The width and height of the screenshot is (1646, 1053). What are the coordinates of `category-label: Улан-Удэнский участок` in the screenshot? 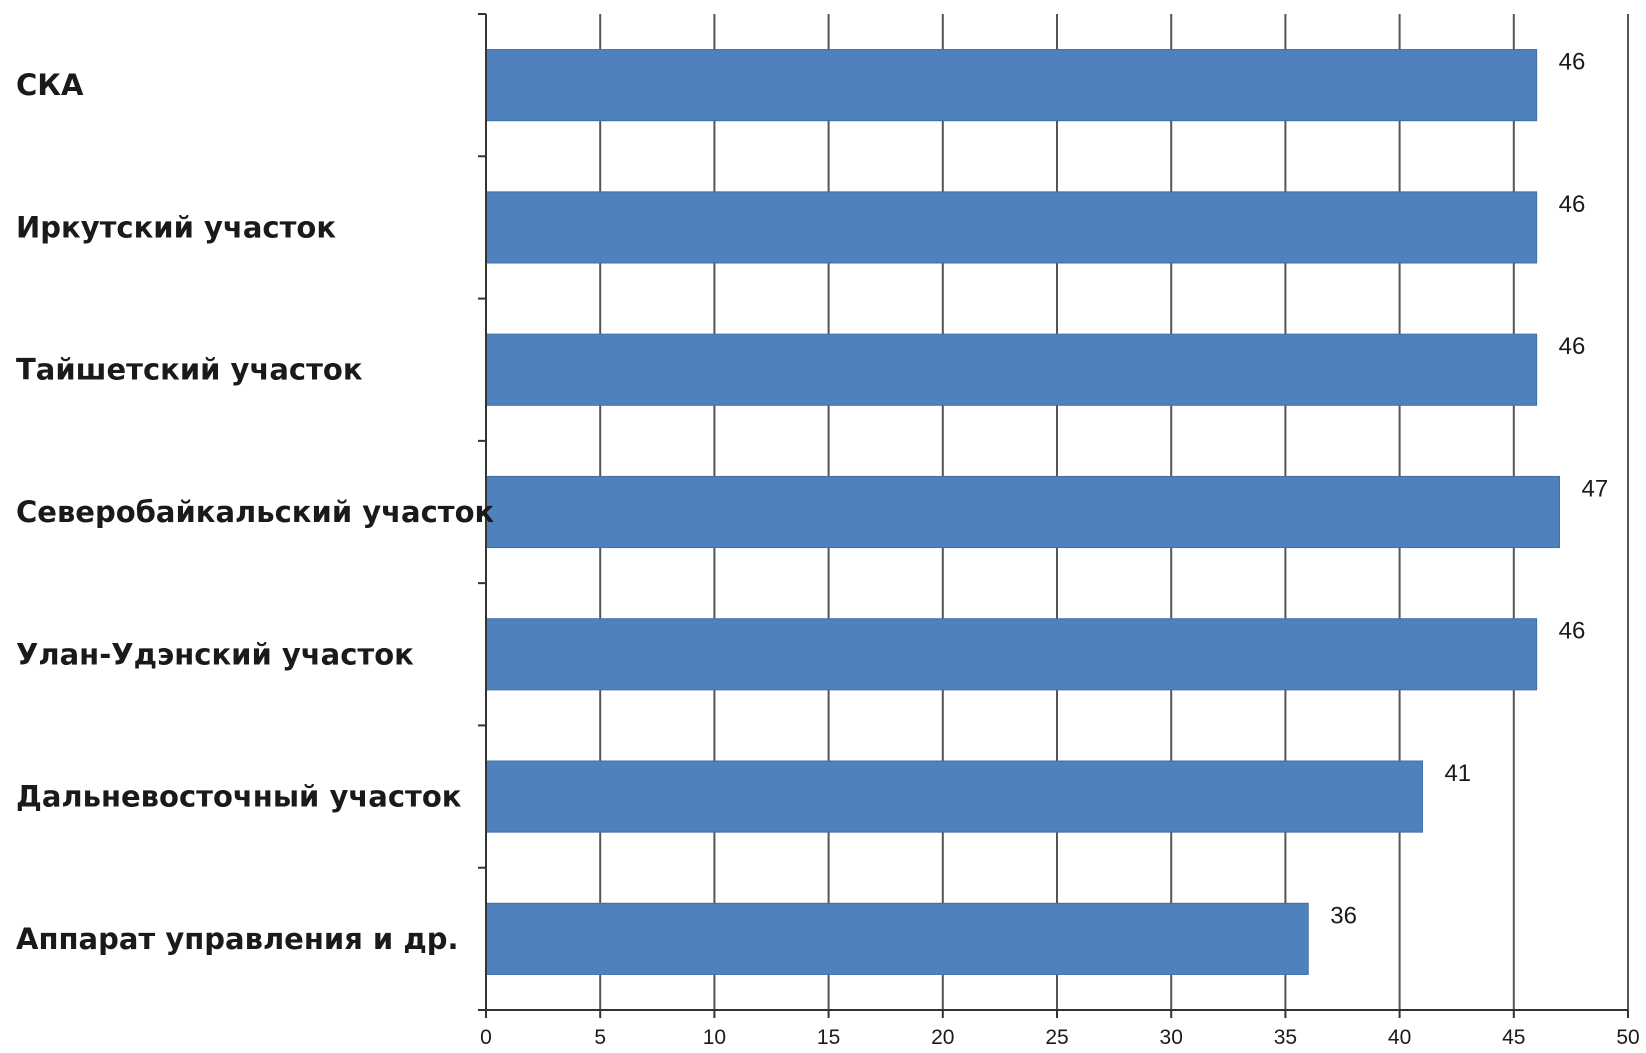 It's located at (215, 654).